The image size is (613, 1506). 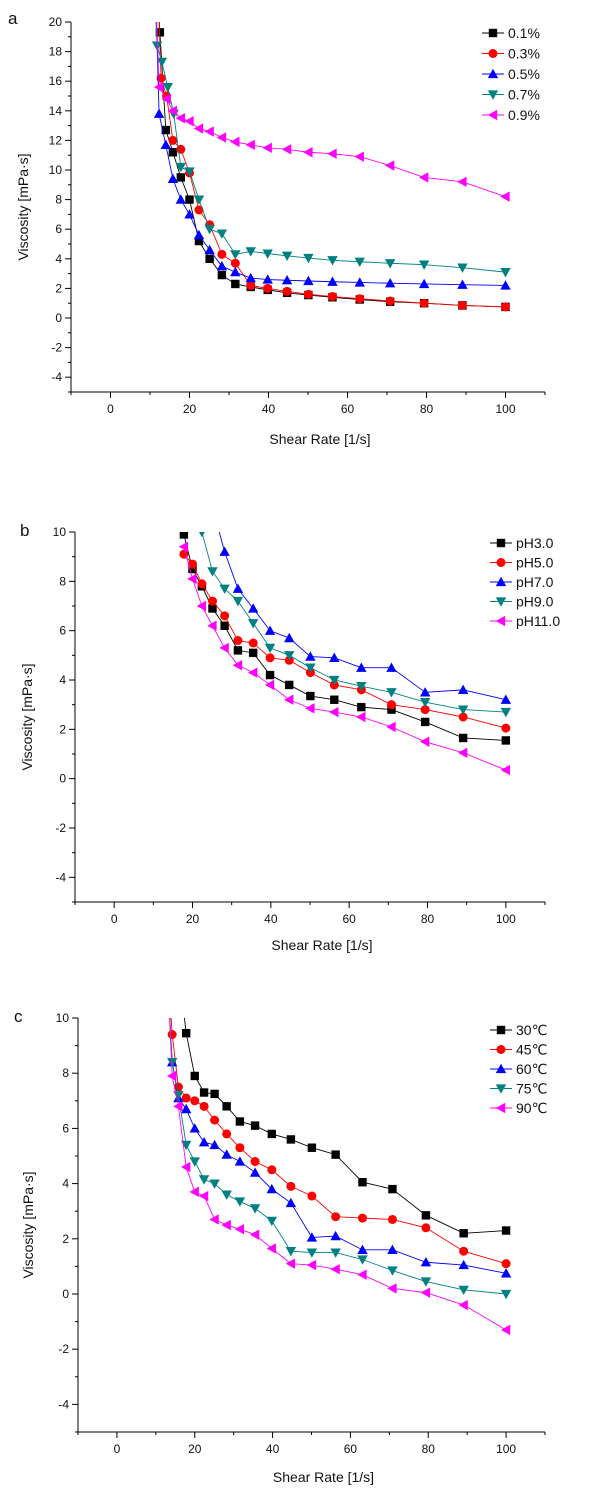 What do you see at coordinates (65, 1128) in the screenshot?
I see `y-tick-label: 6` at bounding box center [65, 1128].